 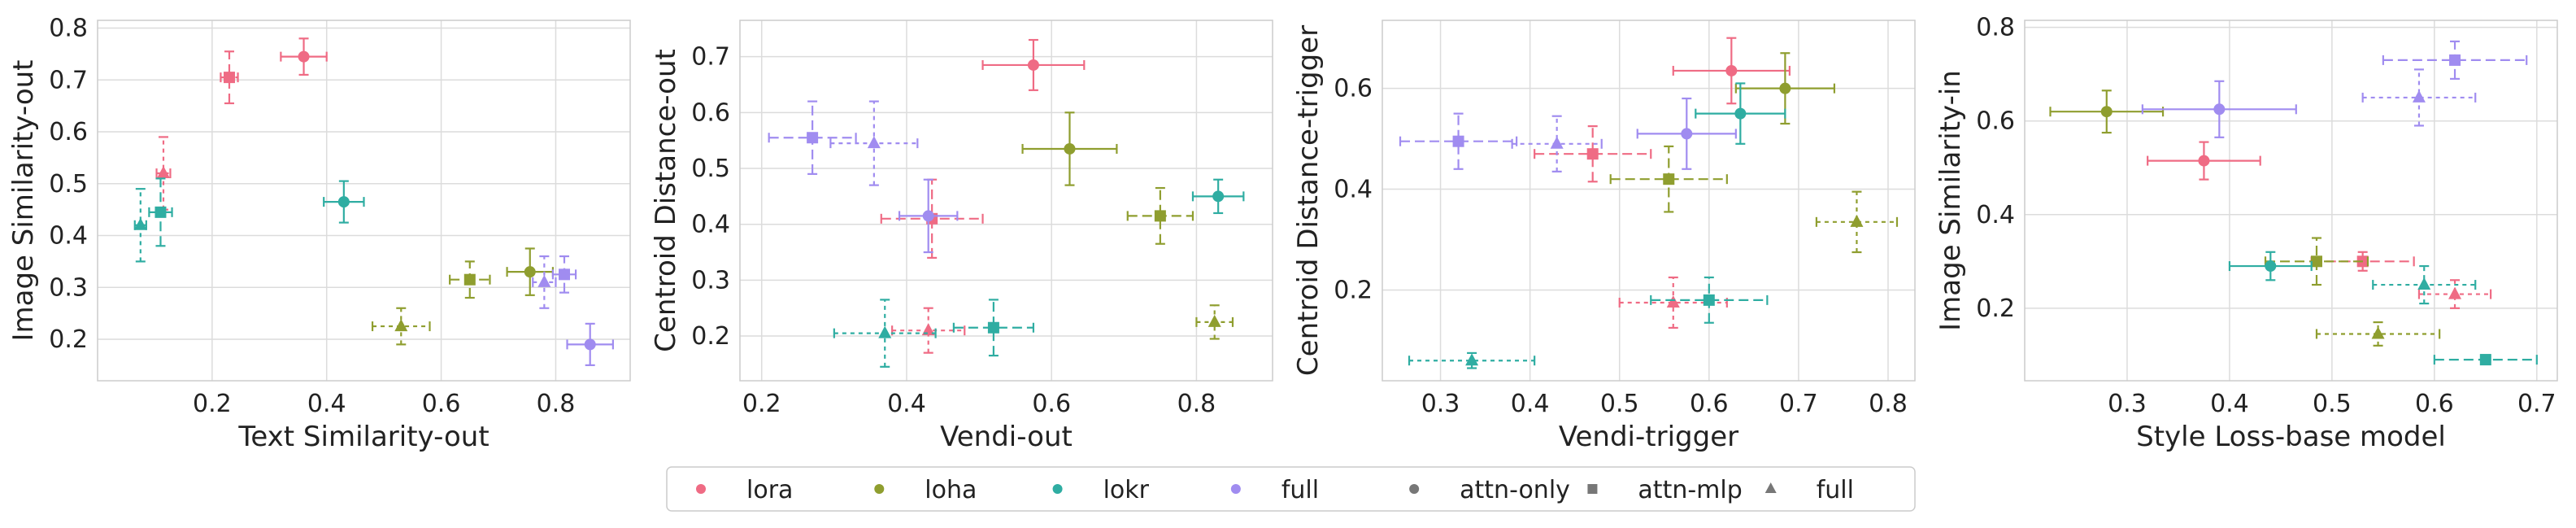 What do you see at coordinates (1515, 490) in the screenshot?
I see `legend-label: attn-only` at bounding box center [1515, 490].